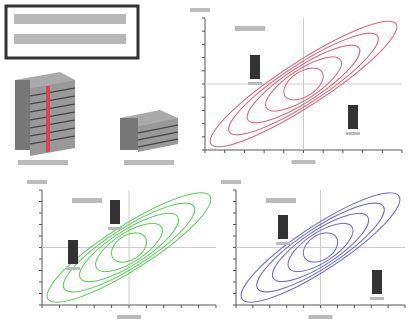  What do you see at coordinates (70, 29) in the screenshot?
I see `label-box-text` at bounding box center [70, 29].